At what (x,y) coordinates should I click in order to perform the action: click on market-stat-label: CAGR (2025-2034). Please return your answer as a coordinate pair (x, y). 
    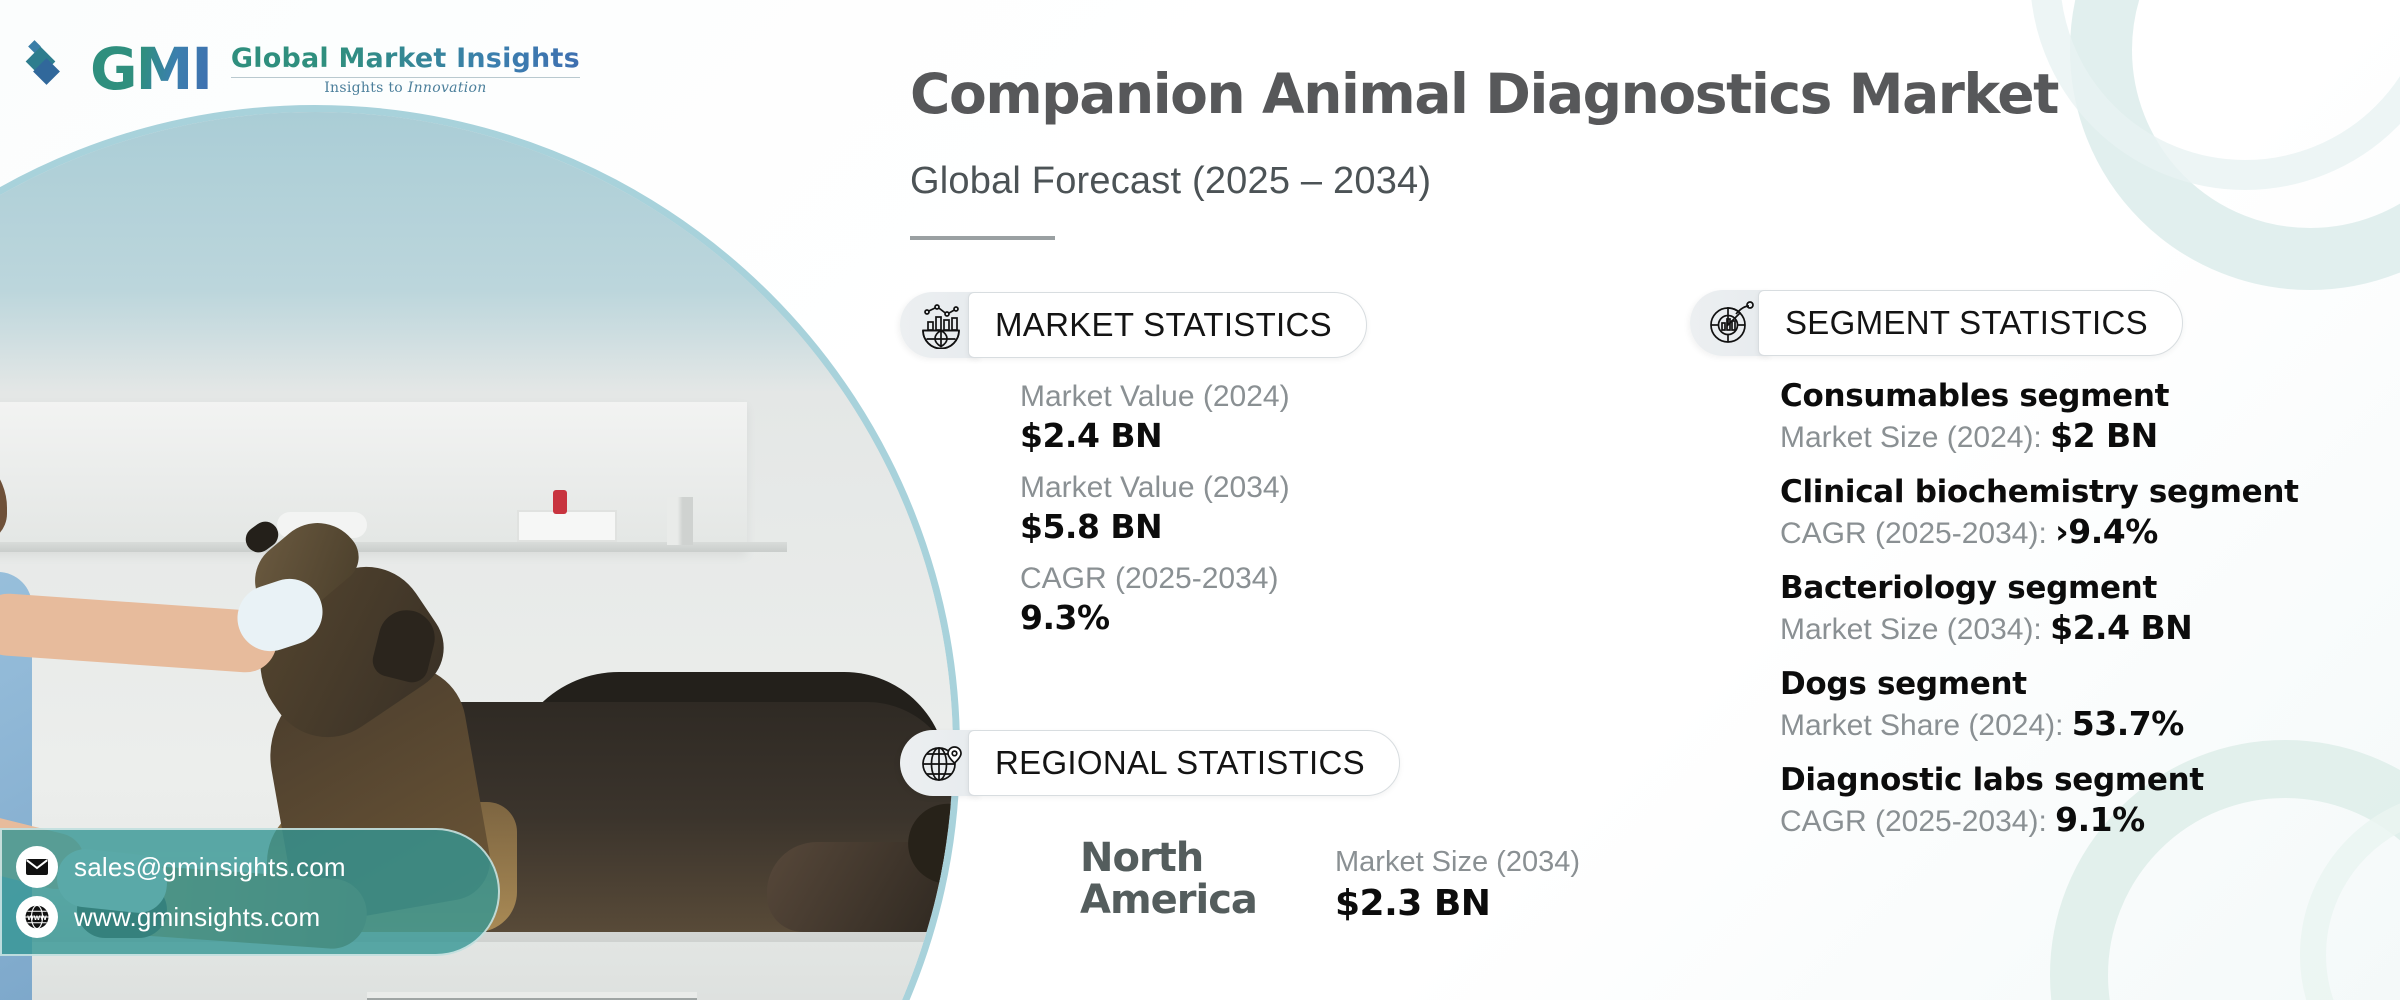
    Looking at the image, I should click on (1149, 578).